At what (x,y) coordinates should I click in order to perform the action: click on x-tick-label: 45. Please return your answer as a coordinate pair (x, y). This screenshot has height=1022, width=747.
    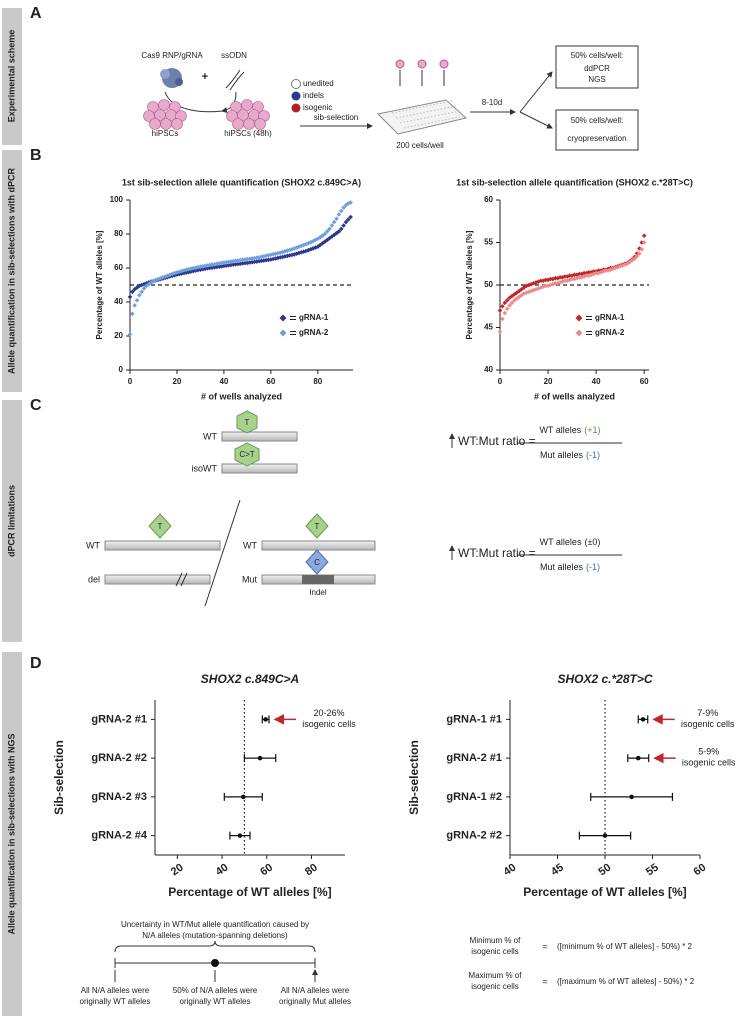
    Looking at the image, I should click on (557, 869).